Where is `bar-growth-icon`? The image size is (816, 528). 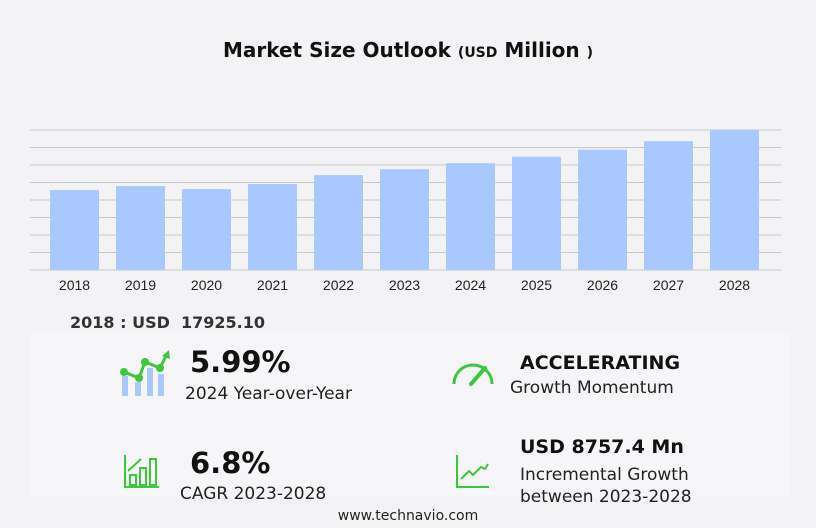
bar-growth-icon is located at coordinates (141, 471).